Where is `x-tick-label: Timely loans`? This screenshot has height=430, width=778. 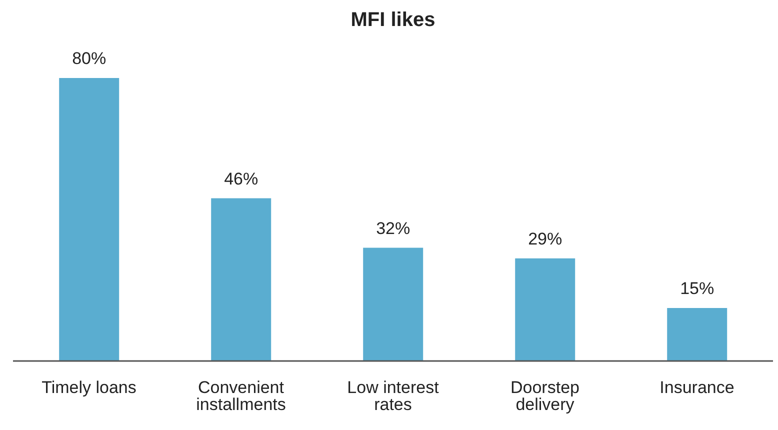 x-tick-label: Timely loans is located at coordinates (89, 388).